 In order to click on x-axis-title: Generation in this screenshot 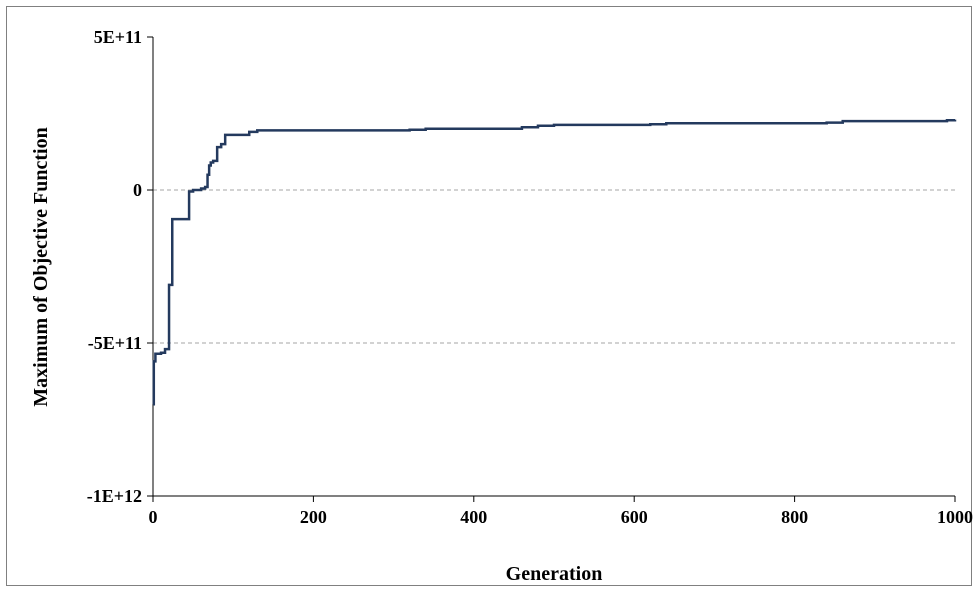, I will do `click(554, 574)`.